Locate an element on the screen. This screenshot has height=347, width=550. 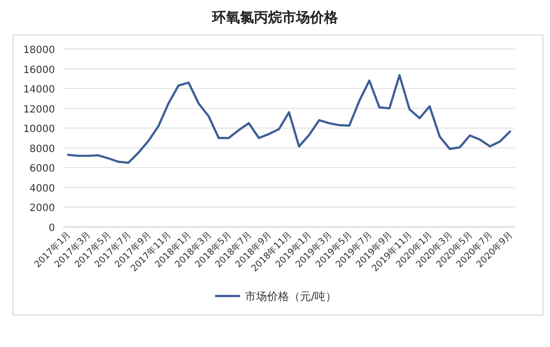
y-tick-label: 12000 is located at coordinates (39, 110).